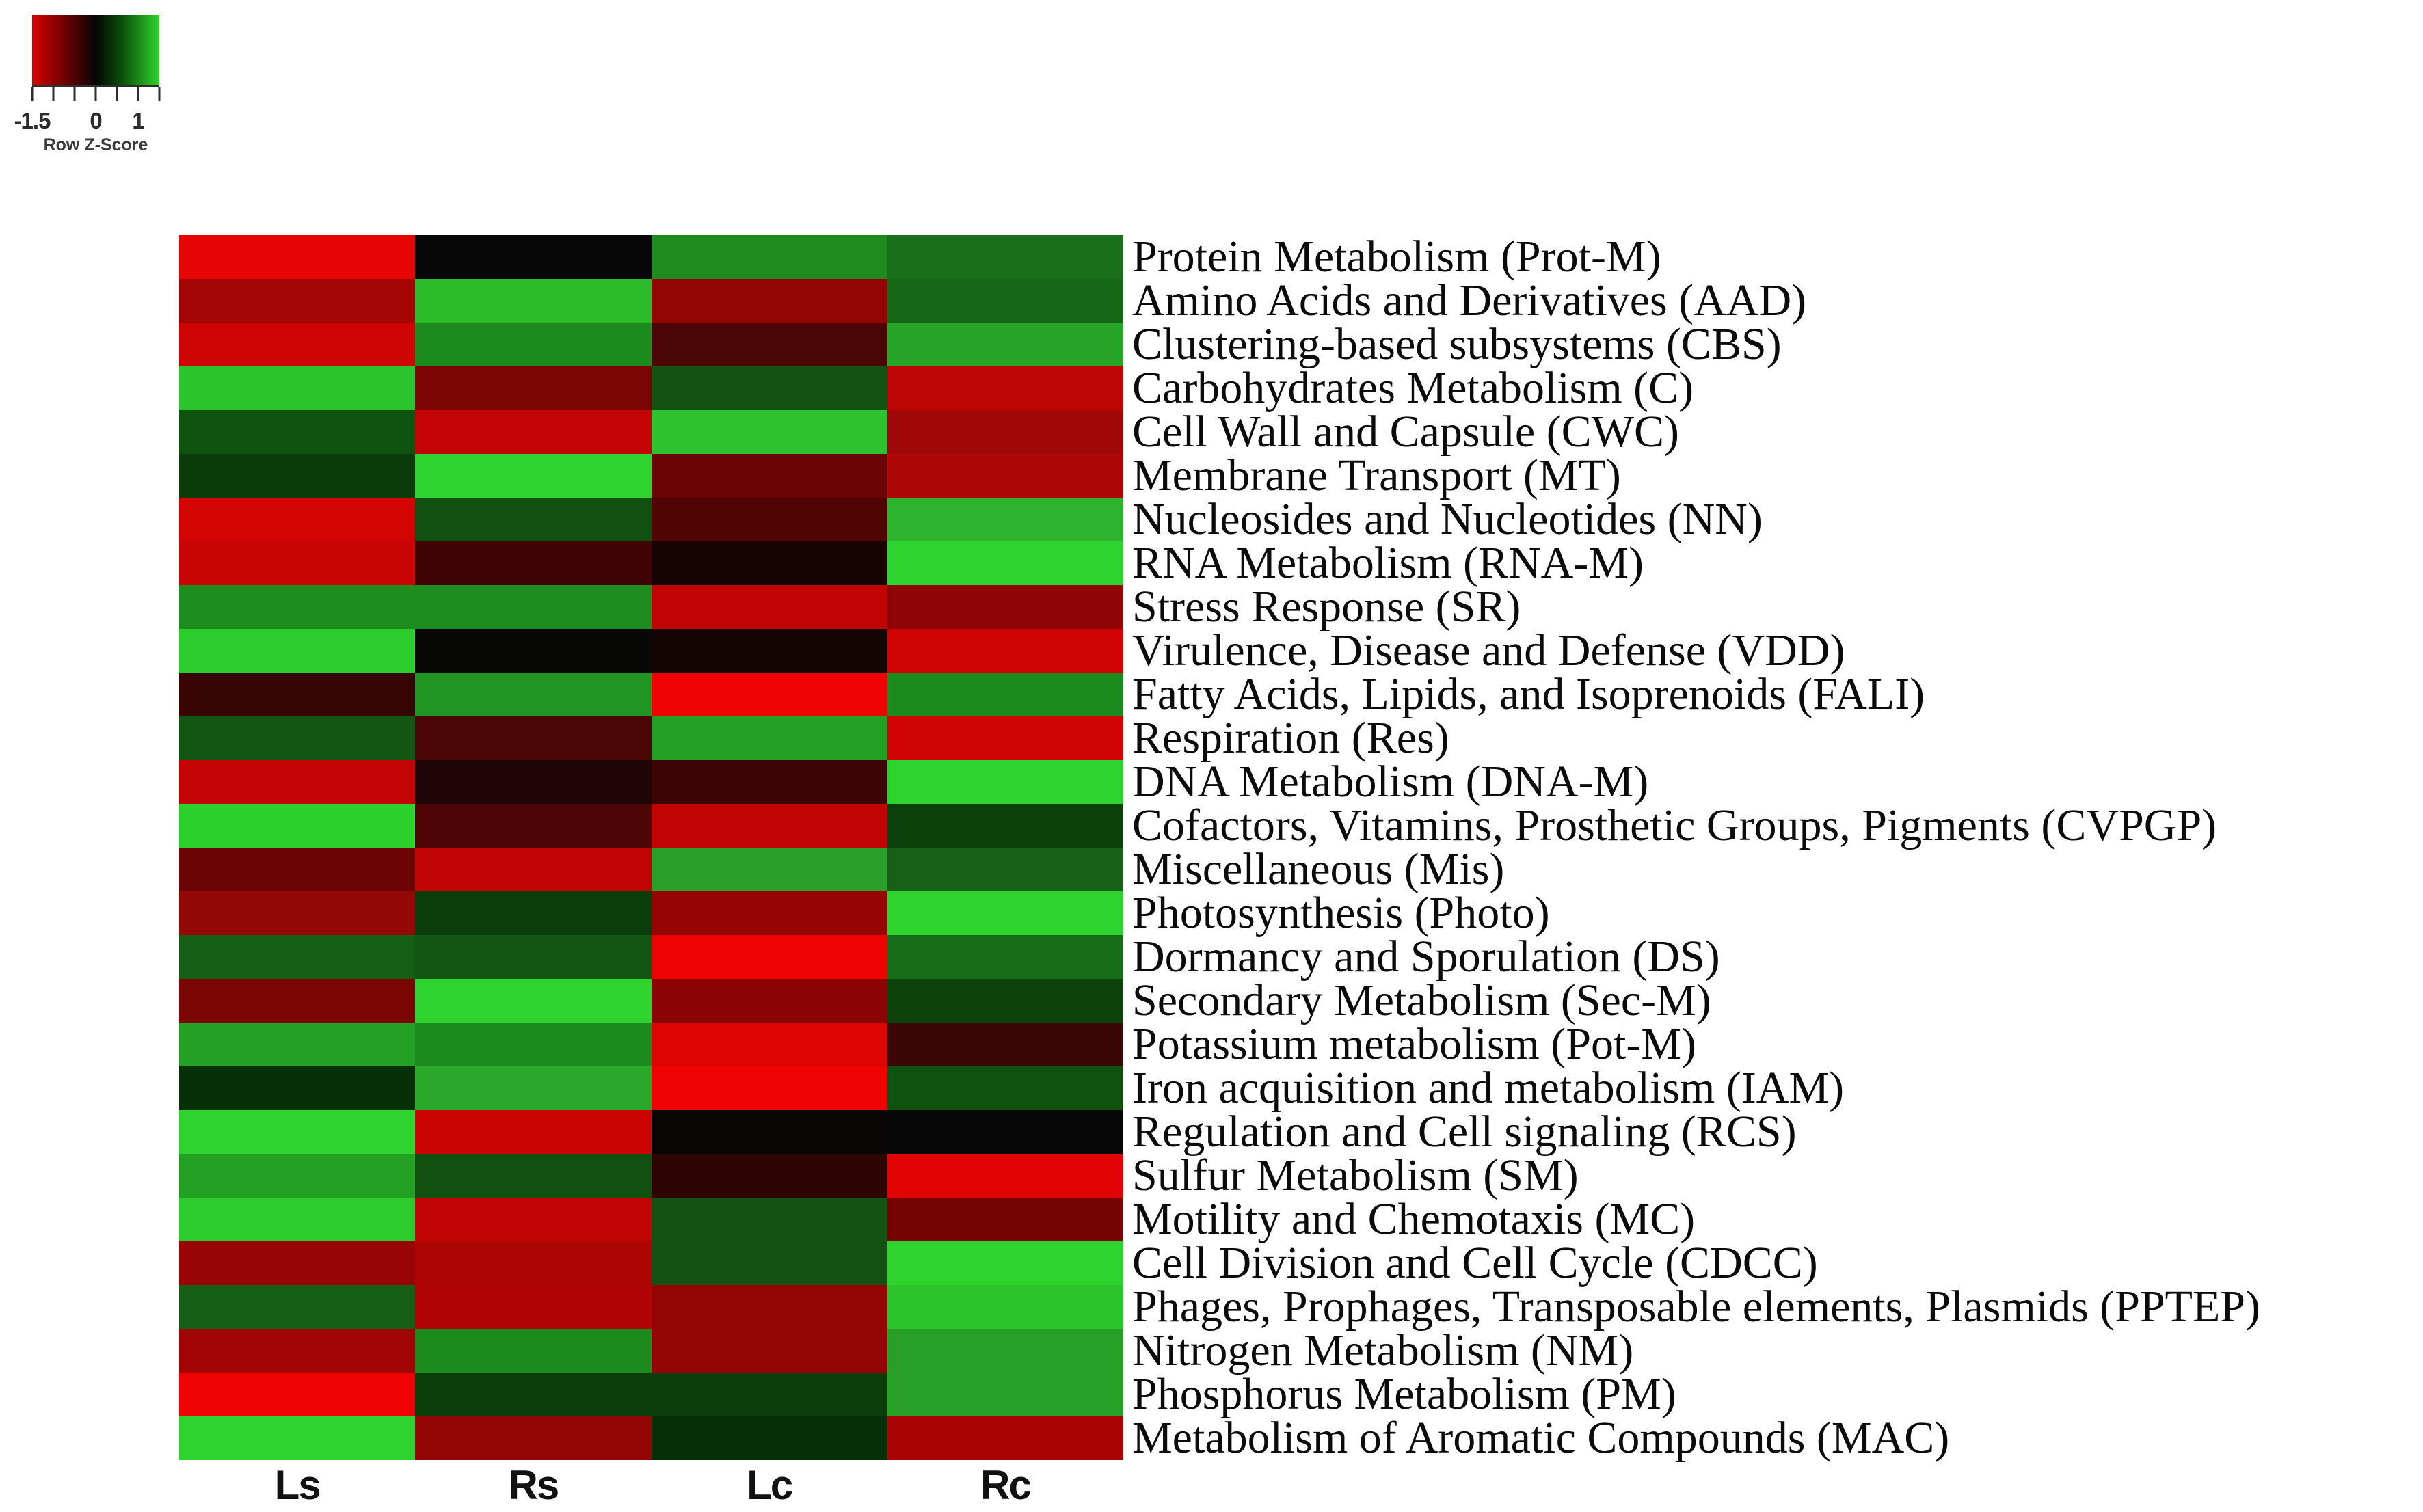  Describe the element at coordinates (86, 118) in the screenshot. I see `legend-tick-labels: -1.5 0 1` at that location.